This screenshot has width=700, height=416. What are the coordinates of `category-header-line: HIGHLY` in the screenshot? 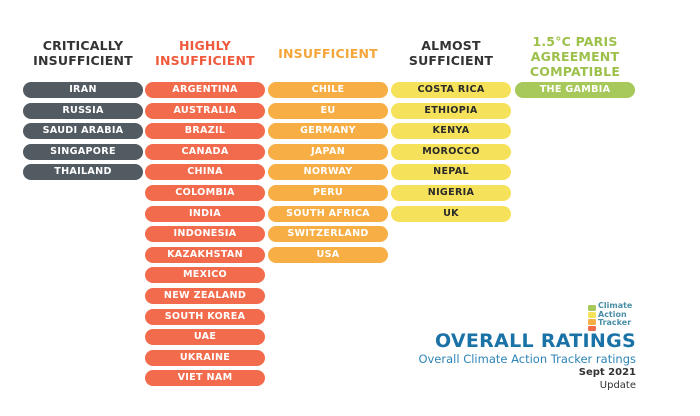 It's located at (205, 45).